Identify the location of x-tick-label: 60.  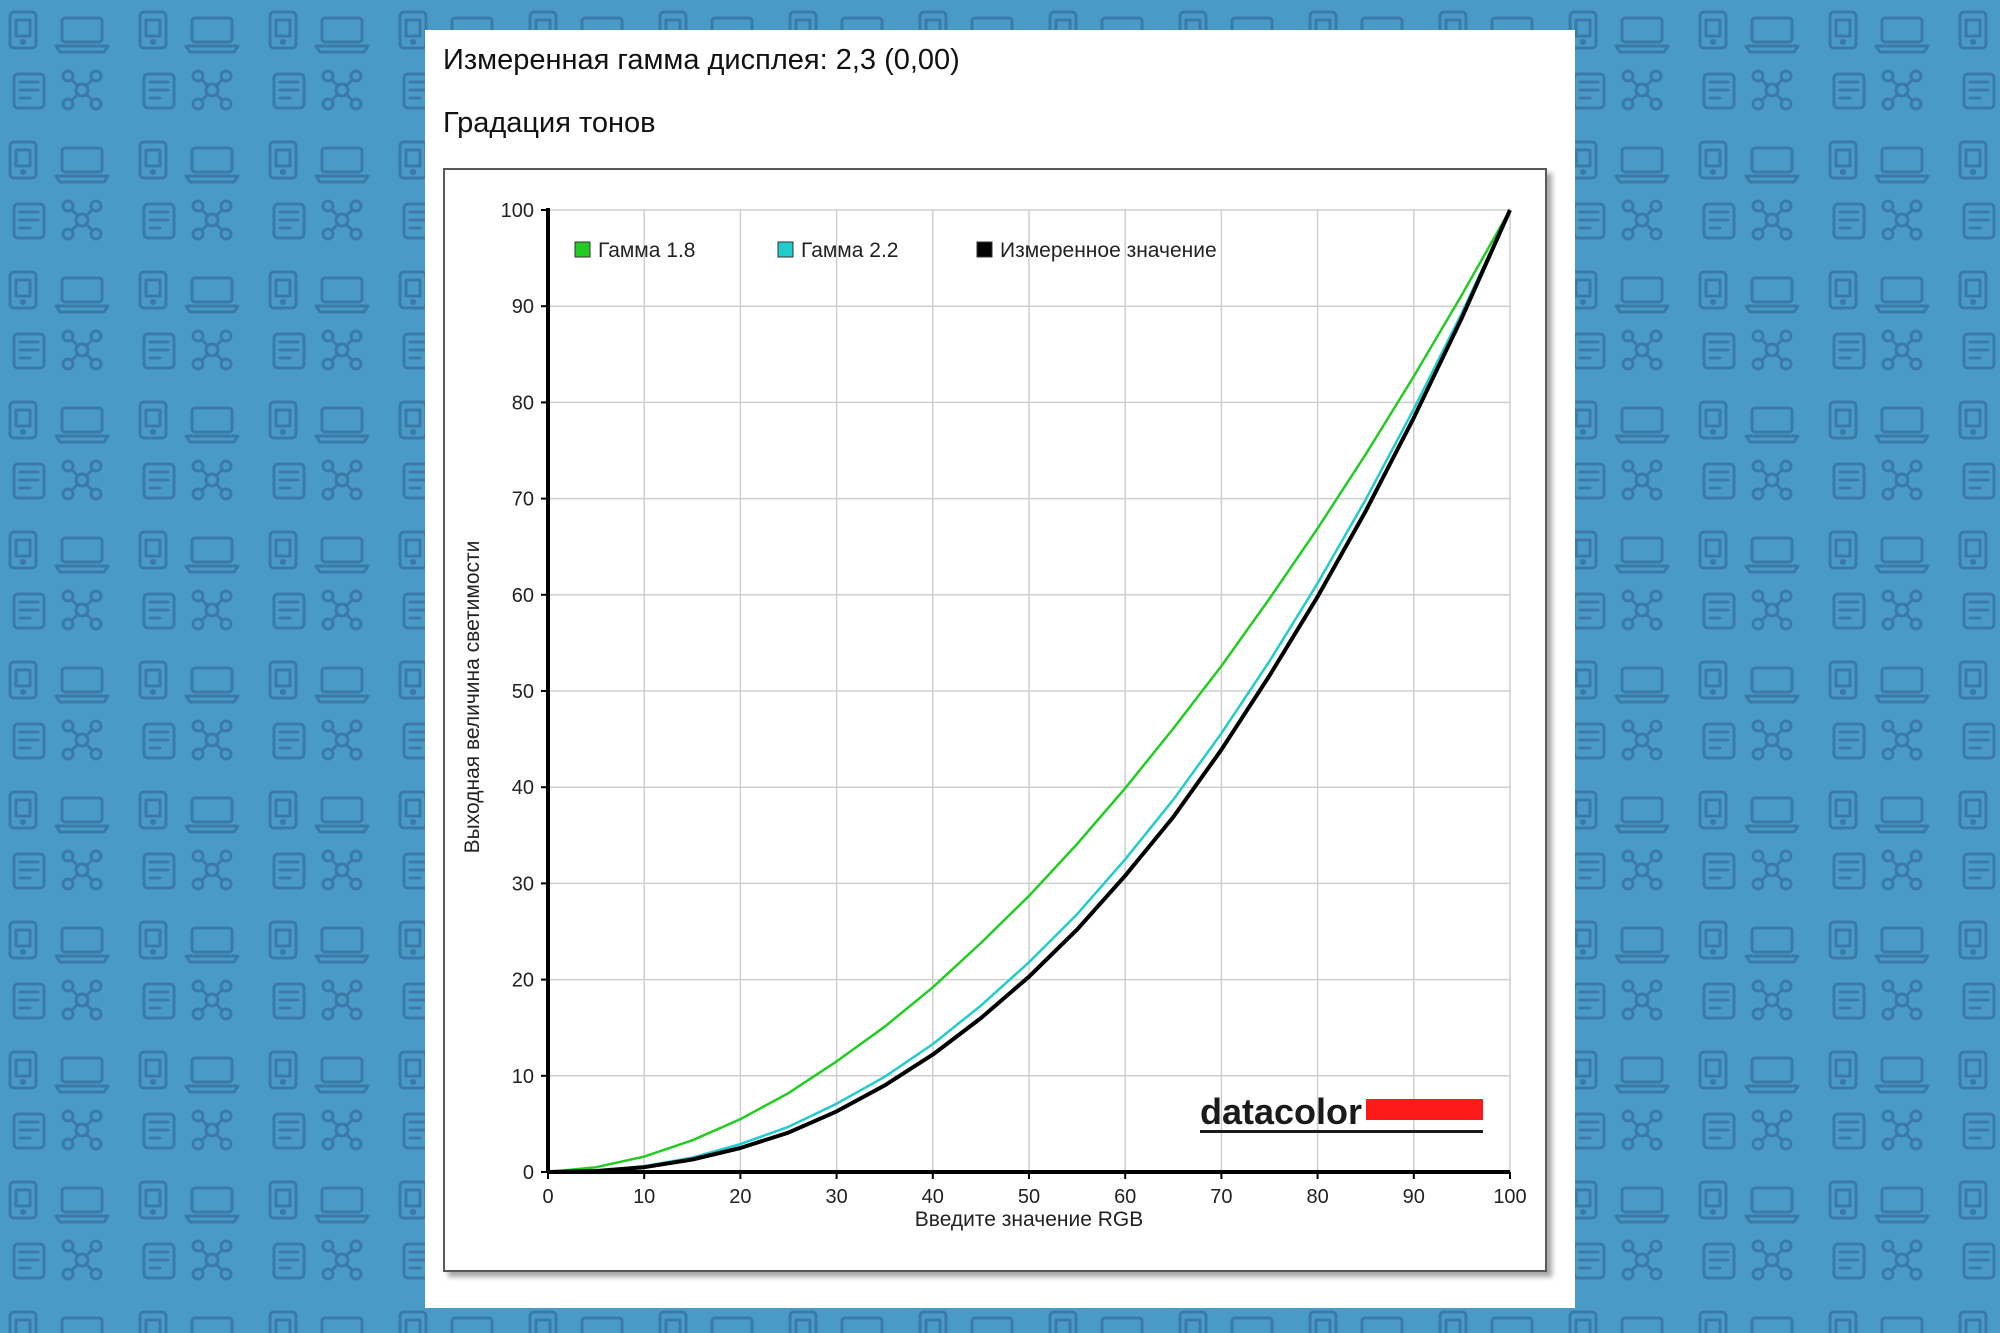
(1125, 1197).